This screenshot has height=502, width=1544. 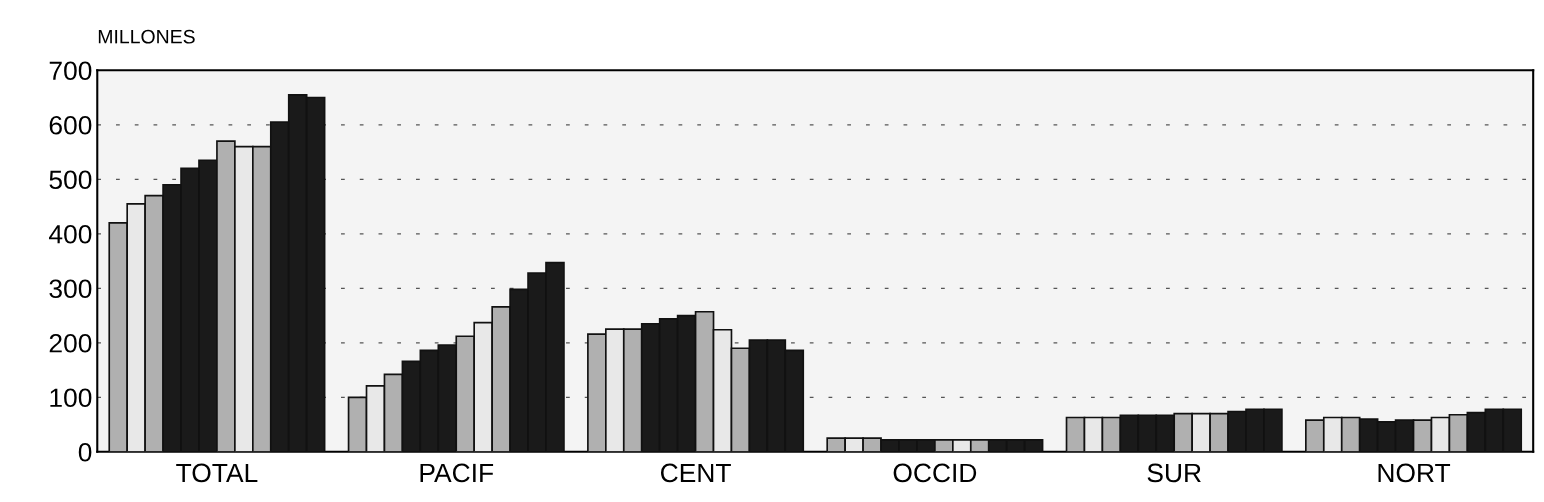 What do you see at coordinates (695, 473) in the screenshot?
I see `x-tick-label: CENT` at bounding box center [695, 473].